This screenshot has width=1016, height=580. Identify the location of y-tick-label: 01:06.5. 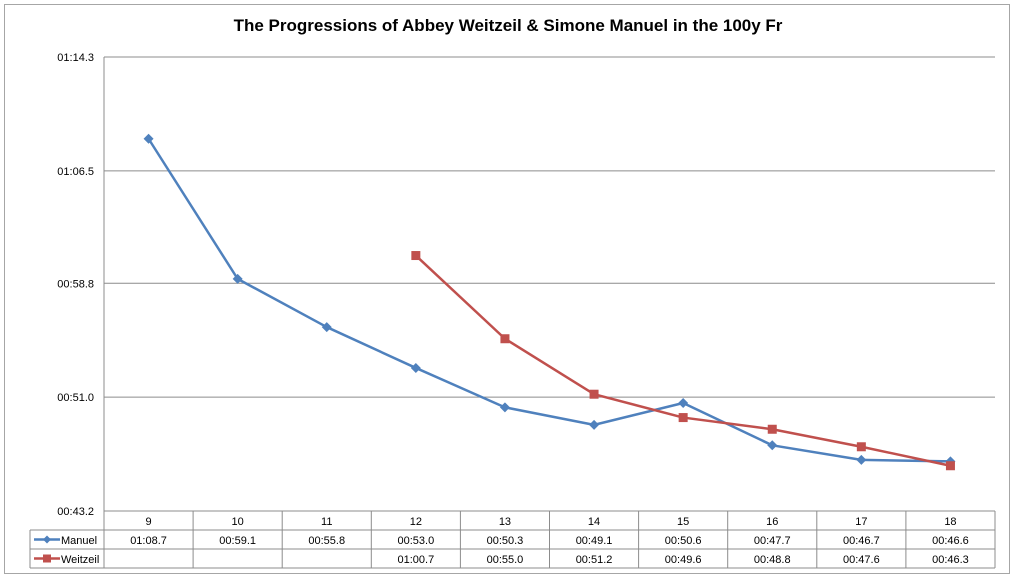
(75, 172).